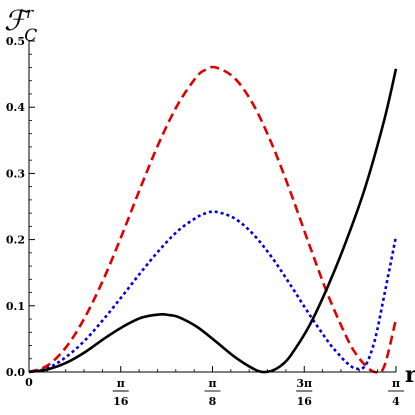 This screenshot has height=415, width=415. What do you see at coordinates (304, 383) in the screenshot?
I see `x-tick-numerator: 3π` at bounding box center [304, 383].